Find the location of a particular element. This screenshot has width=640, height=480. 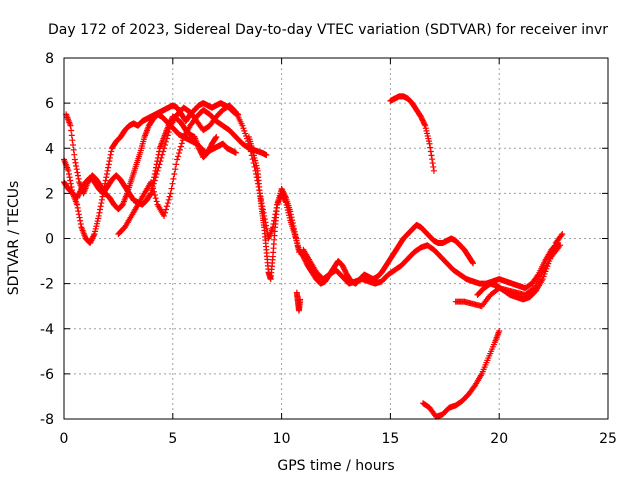

x-tick-label: 15 is located at coordinates (390, 439).